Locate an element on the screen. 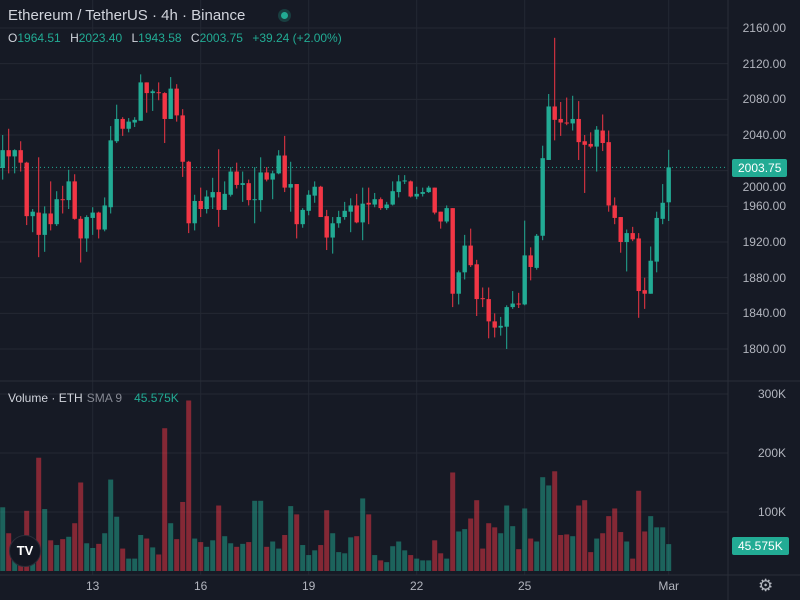 Image resolution: width=800 pixels, height=600 pixels. low-value: 1943.58 is located at coordinates (160, 38).